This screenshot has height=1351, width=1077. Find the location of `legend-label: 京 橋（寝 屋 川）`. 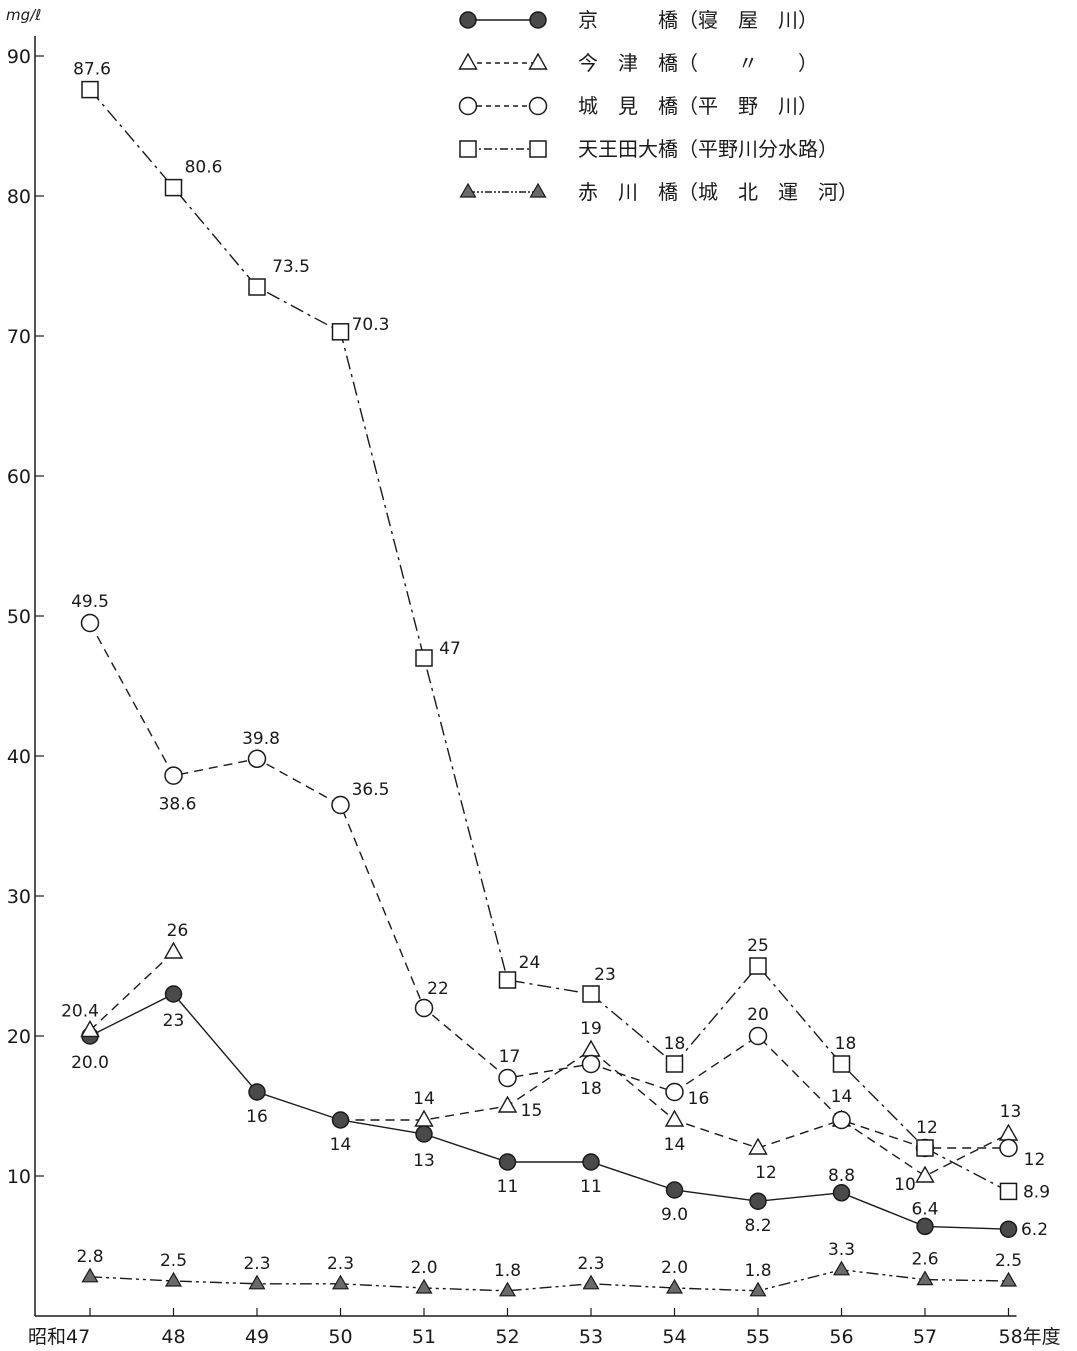

legend-label: 京 橋（寝 屋 川） is located at coordinates (698, 20).